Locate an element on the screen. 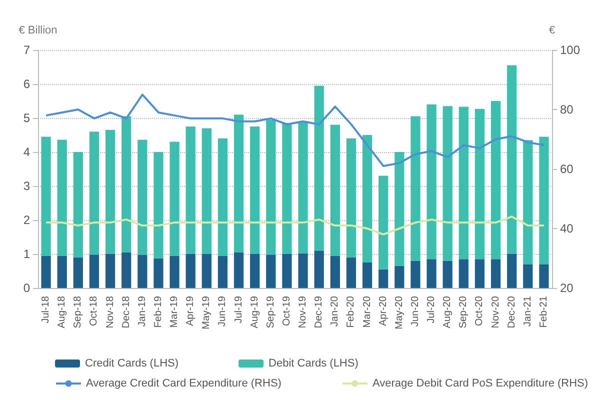 This screenshot has width=600, height=400. y2-tick-label: 80 is located at coordinates (567, 109).